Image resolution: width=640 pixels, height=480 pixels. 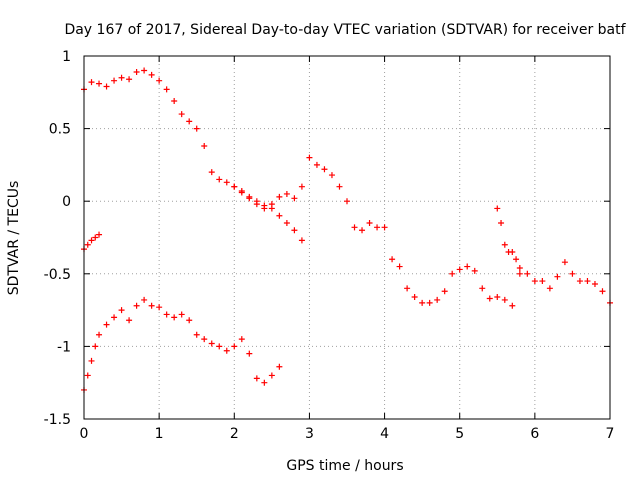 What do you see at coordinates (60, 130) in the screenshot?
I see `y-tick-label: 0.5` at bounding box center [60, 130].